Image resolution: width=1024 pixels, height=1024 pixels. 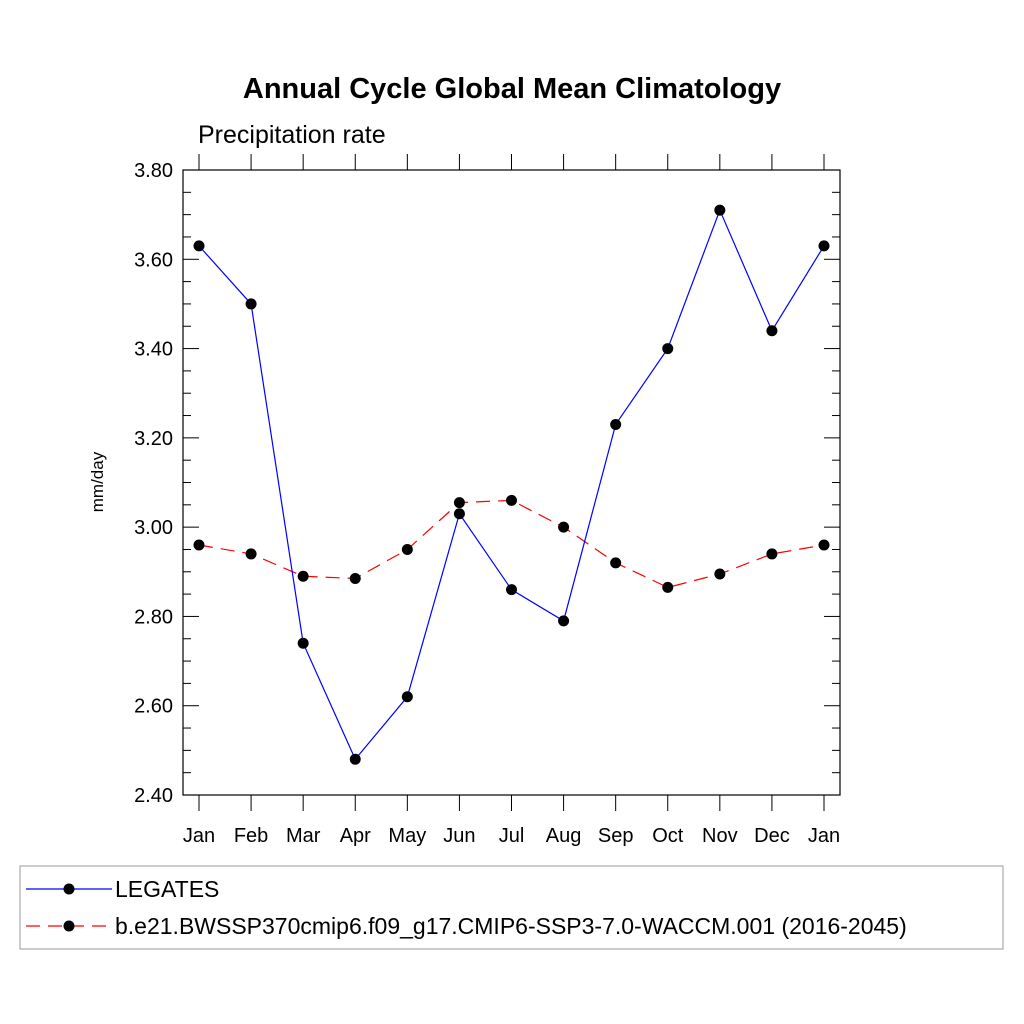 I want to click on y-tick-label: 3.20, so click(x=153, y=439).